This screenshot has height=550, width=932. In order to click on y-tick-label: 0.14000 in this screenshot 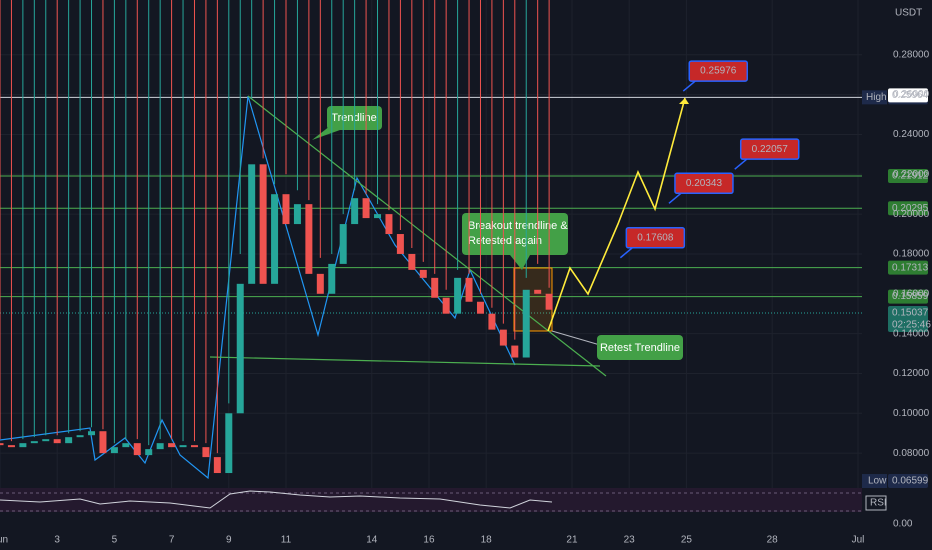, I will do `click(911, 333)`.